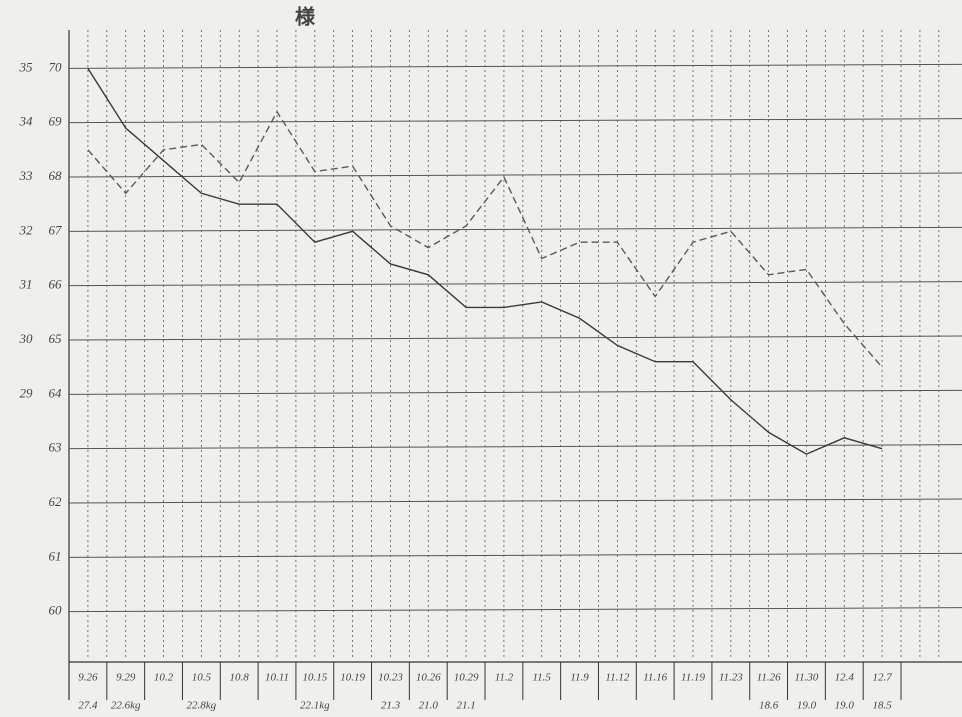 This screenshot has height=717, width=962. Describe the element at coordinates (429, 706) in the screenshot. I see `note-label: 21.0` at that location.